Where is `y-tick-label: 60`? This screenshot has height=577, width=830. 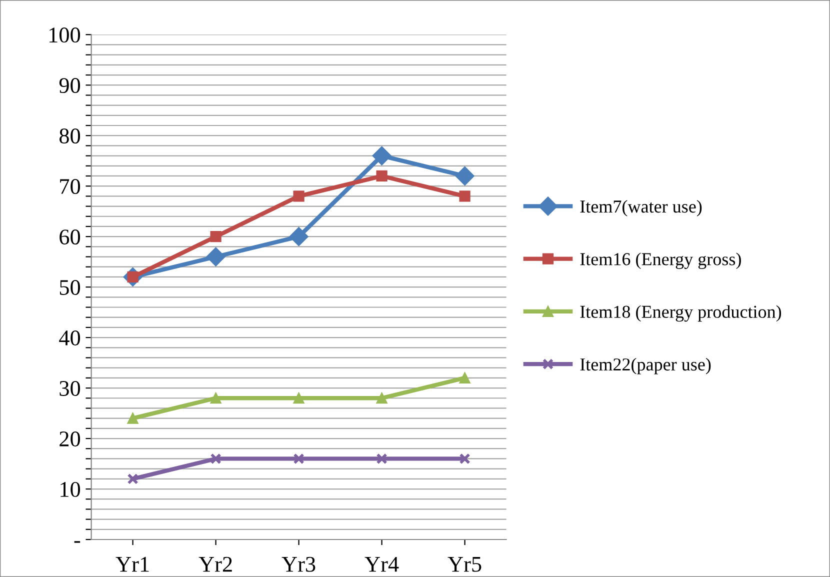 y-tick-label: 60 is located at coordinates (70, 237).